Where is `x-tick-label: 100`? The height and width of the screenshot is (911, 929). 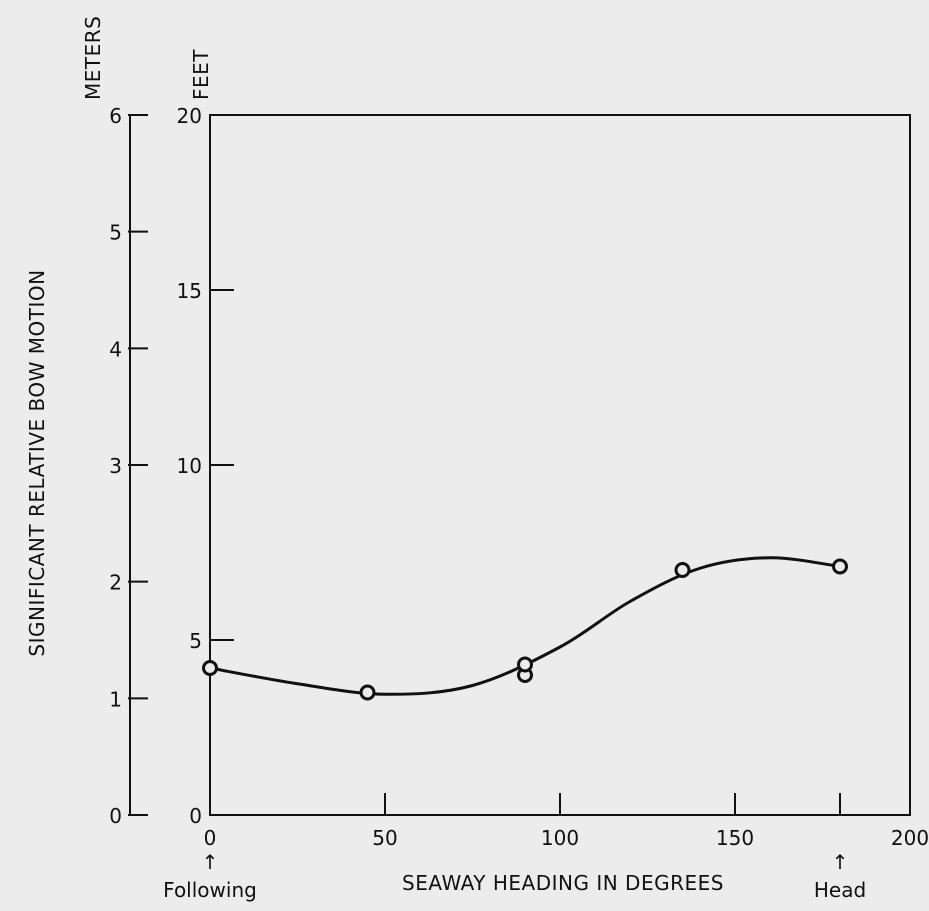 x-tick-label: 100 is located at coordinates (560, 838).